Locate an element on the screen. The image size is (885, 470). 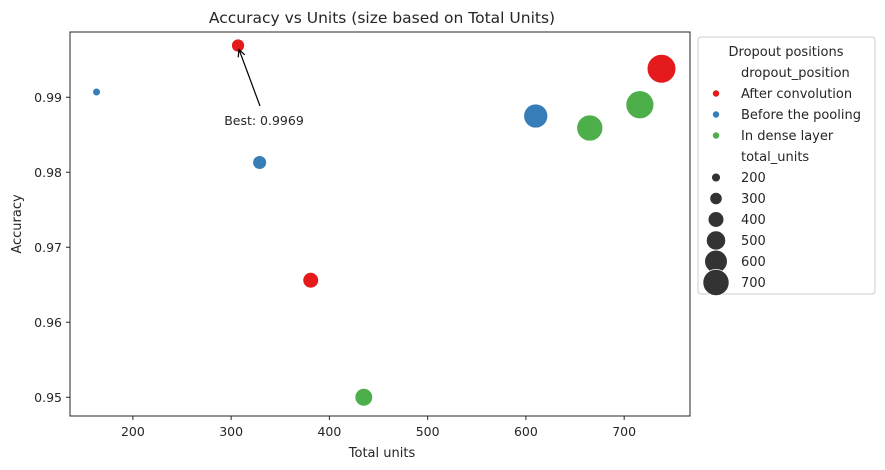
y-axis-label: Accuracy is located at coordinates (17, 224).